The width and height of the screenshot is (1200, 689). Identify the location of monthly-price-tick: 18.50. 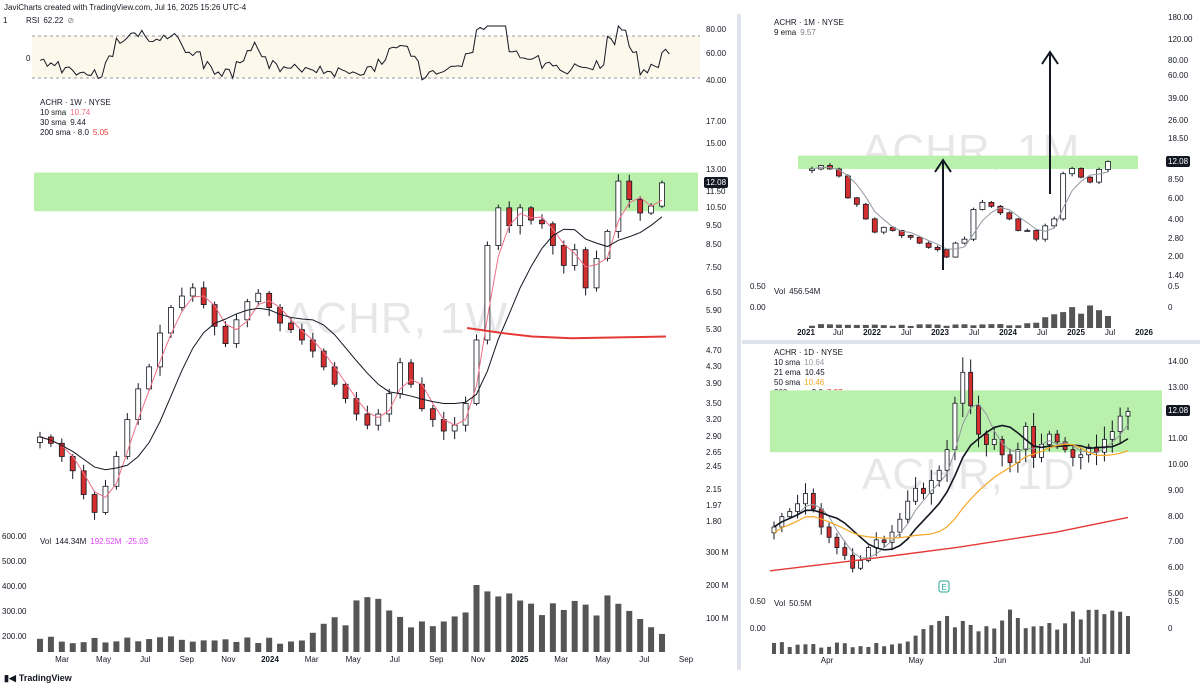
(1178, 138).